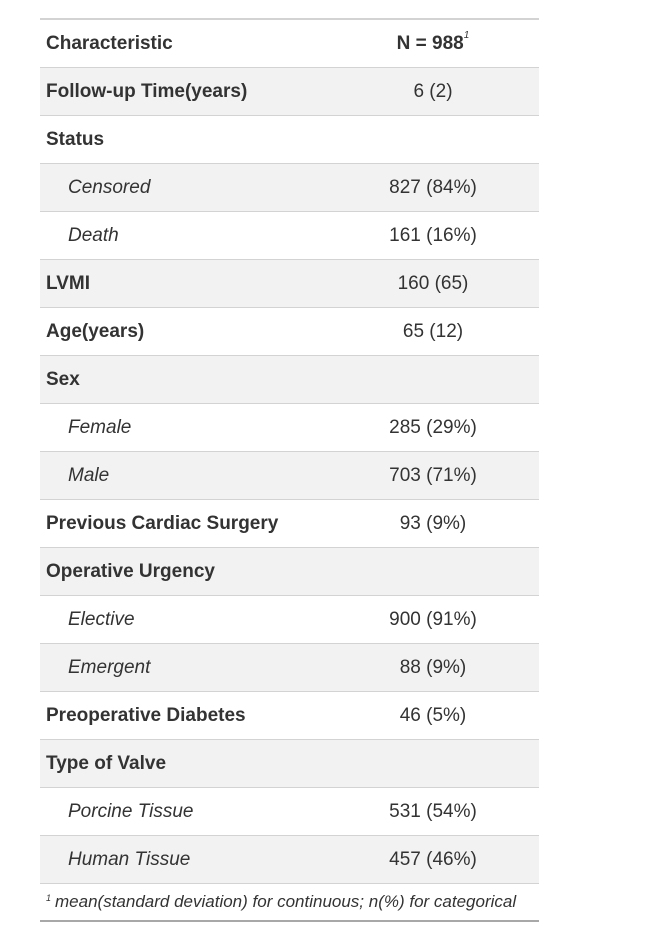 The image size is (649, 946). I want to click on table-row: Emergent 88 (9%), so click(289, 668).